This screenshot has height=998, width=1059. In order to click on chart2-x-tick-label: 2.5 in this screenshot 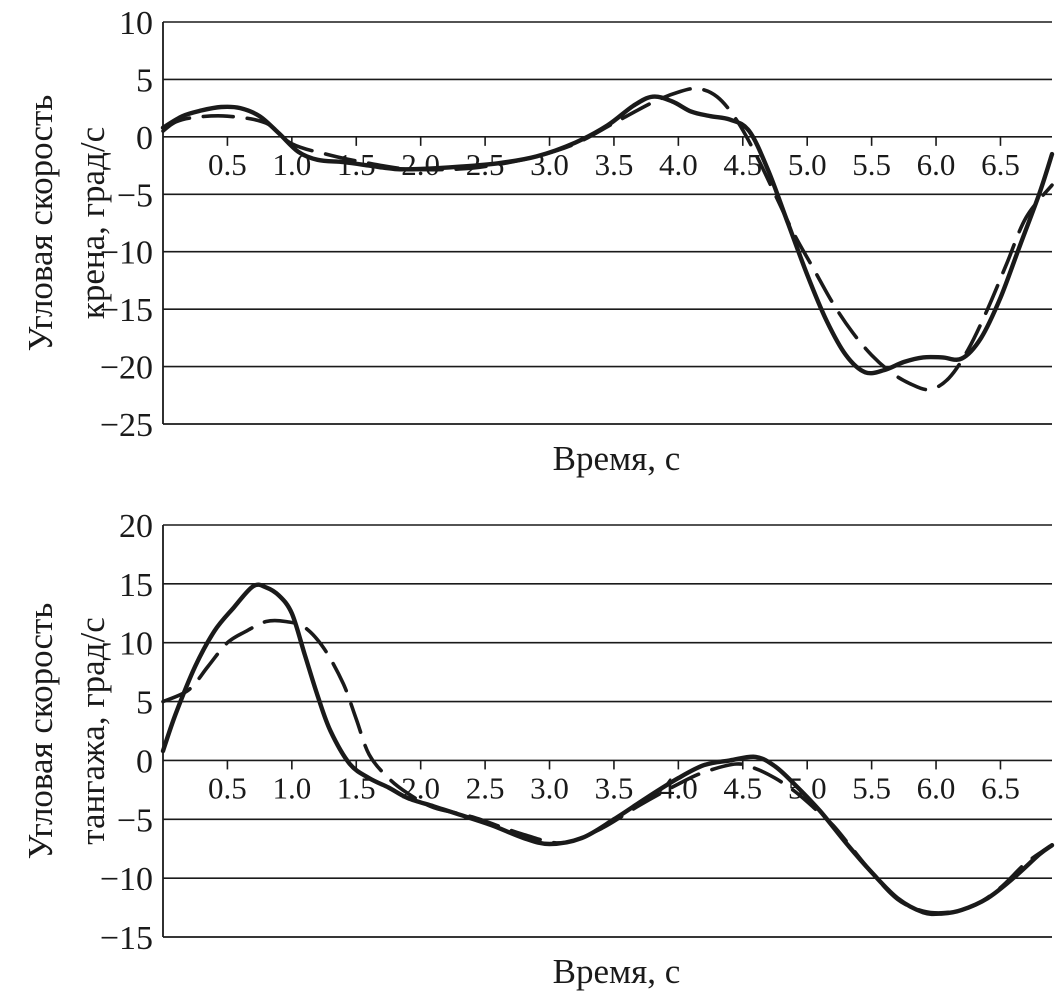, I will do `click(485, 787)`.